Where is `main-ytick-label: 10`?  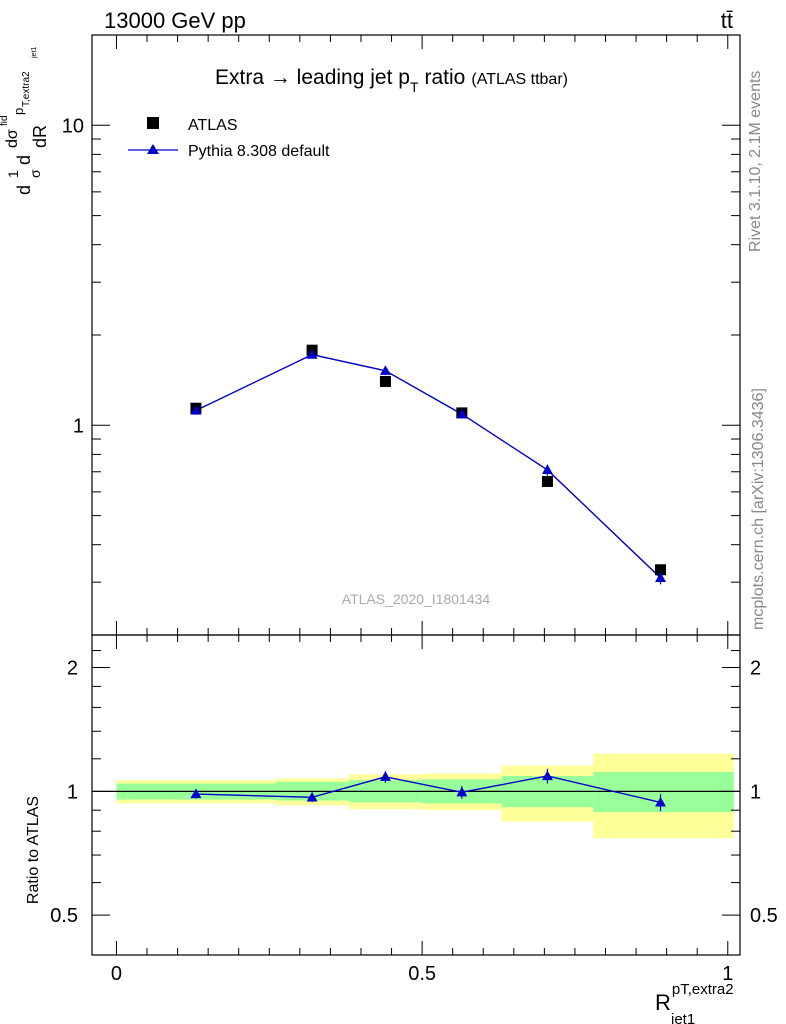 main-ytick-label: 10 is located at coordinates (73, 126).